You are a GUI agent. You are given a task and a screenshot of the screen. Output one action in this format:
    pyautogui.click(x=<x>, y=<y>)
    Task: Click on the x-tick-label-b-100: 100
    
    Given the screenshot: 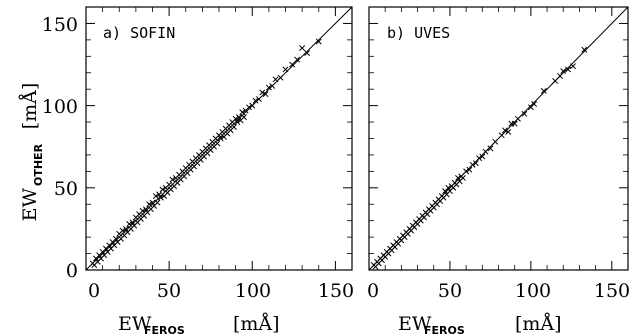 What is the action you would take?
    pyautogui.click(x=533, y=291)
    